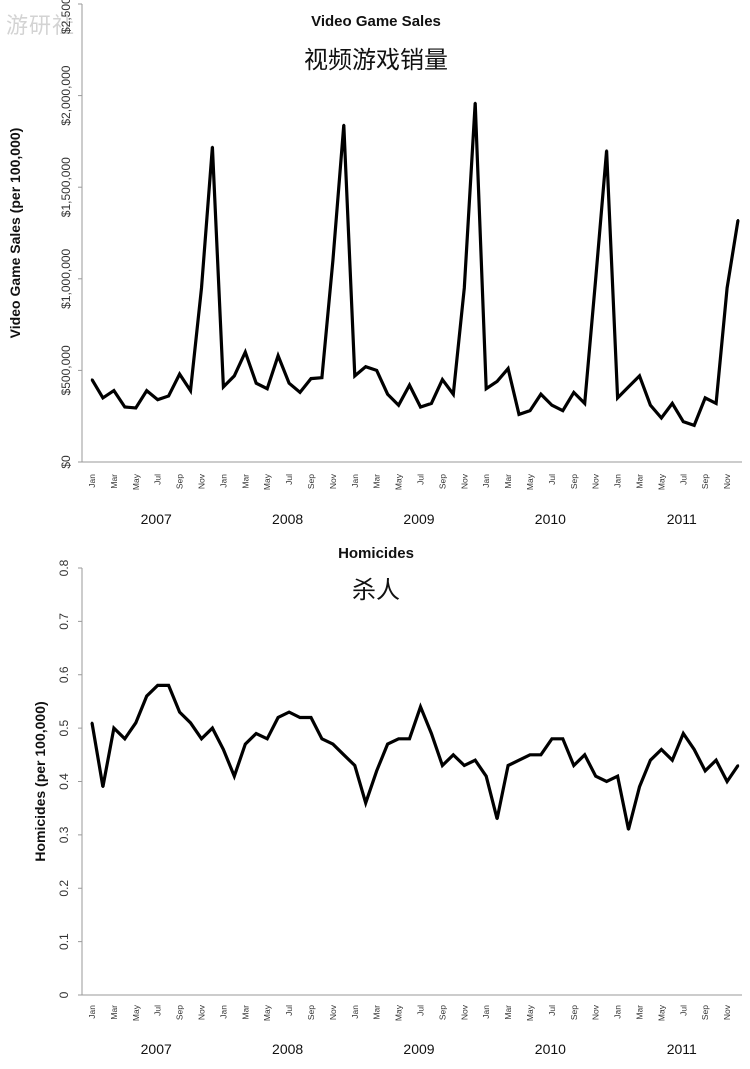  What do you see at coordinates (66, 95) in the screenshot?
I see `y-tick-label: $2,000,000` at bounding box center [66, 95].